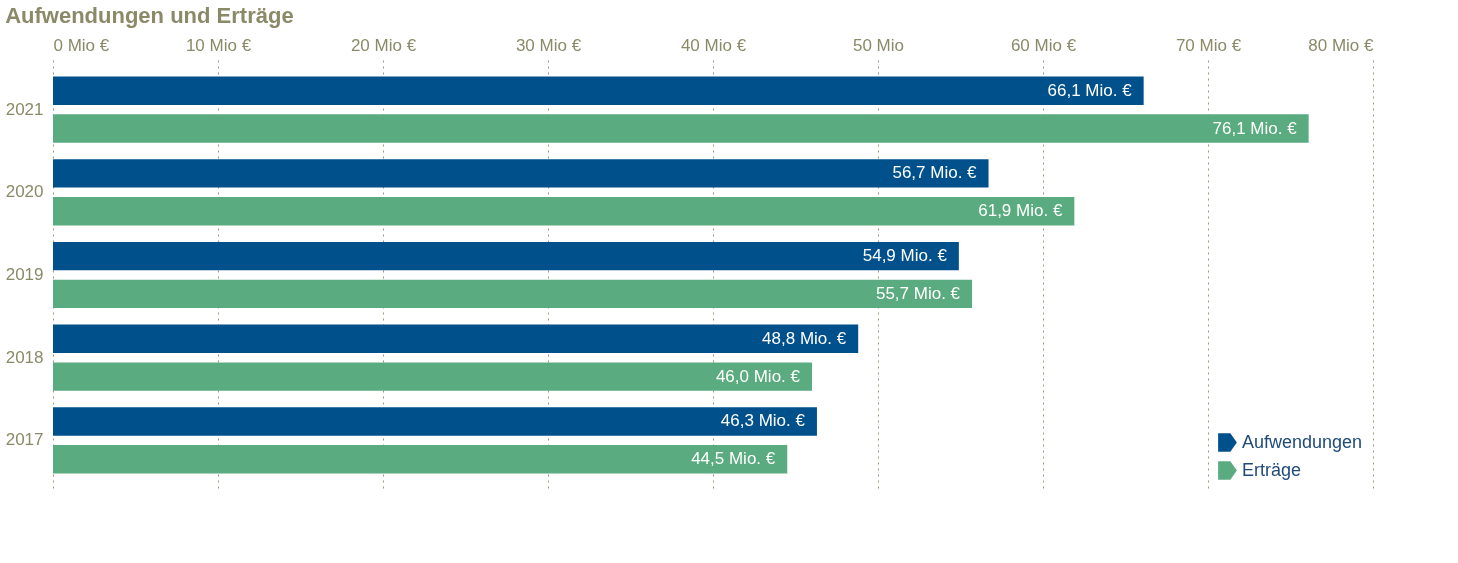  I want to click on x-tick-label: 30 Mio €, so click(548, 45).